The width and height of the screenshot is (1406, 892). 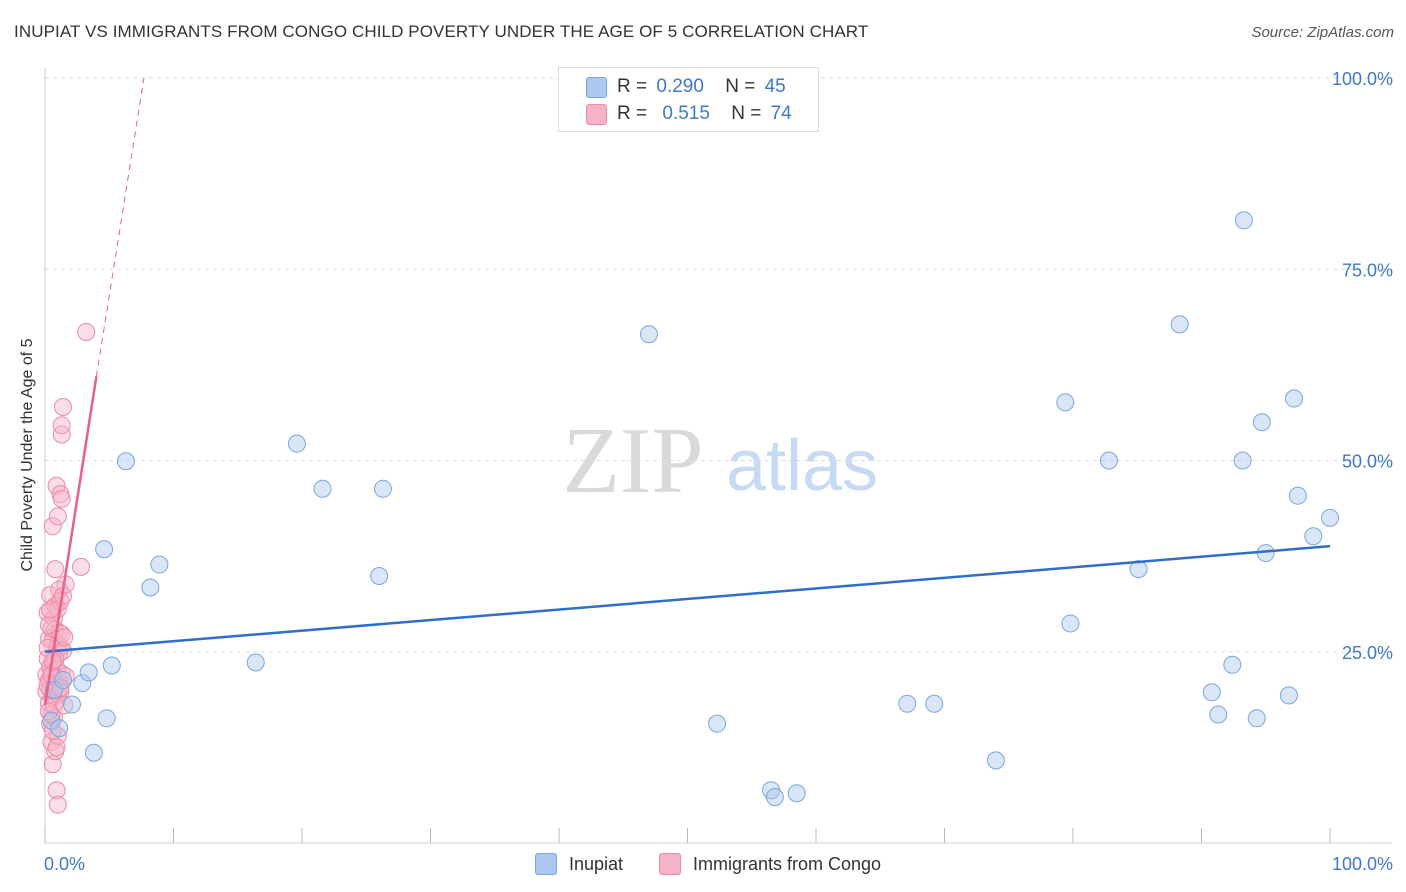 I want to click on legend-inupiat-text: R = 0.290 N = 45, so click(x=701, y=87).